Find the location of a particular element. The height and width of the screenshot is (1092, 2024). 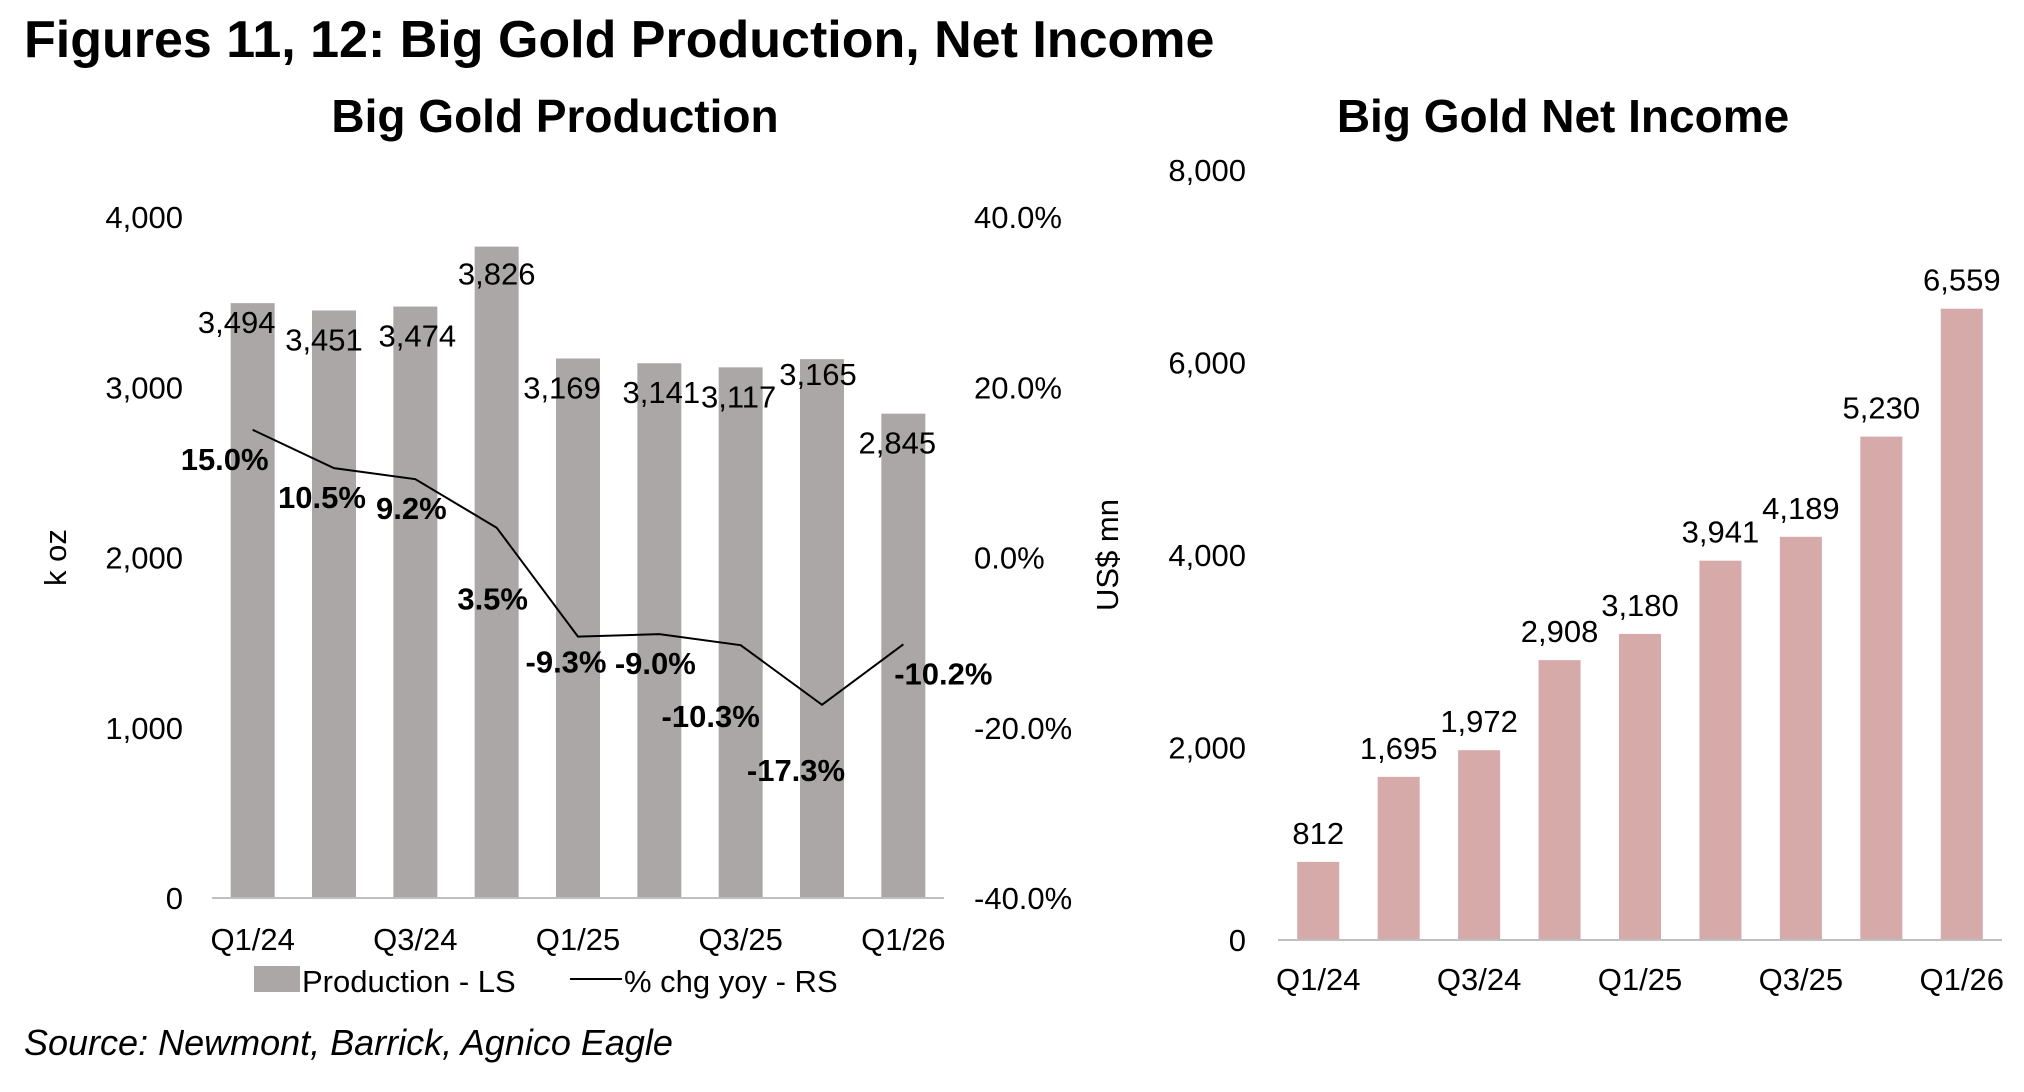

net-income-y-tick-label: 4,000 is located at coordinates (1207, 555).